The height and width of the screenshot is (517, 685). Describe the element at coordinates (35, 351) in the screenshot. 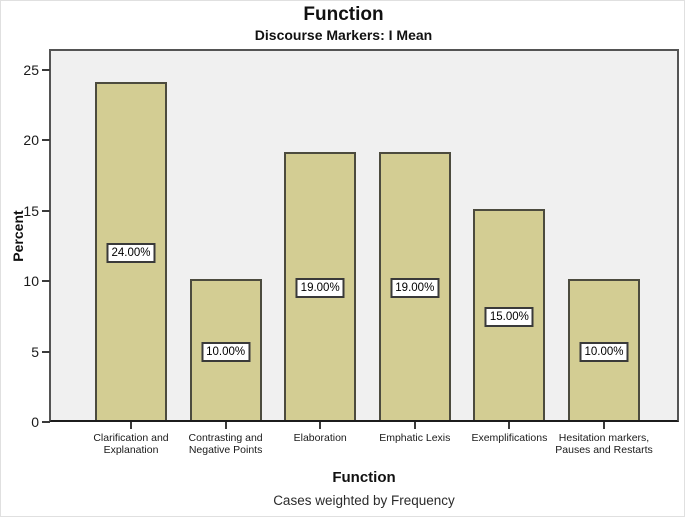

I see `y-tick-label: 5` at that location.